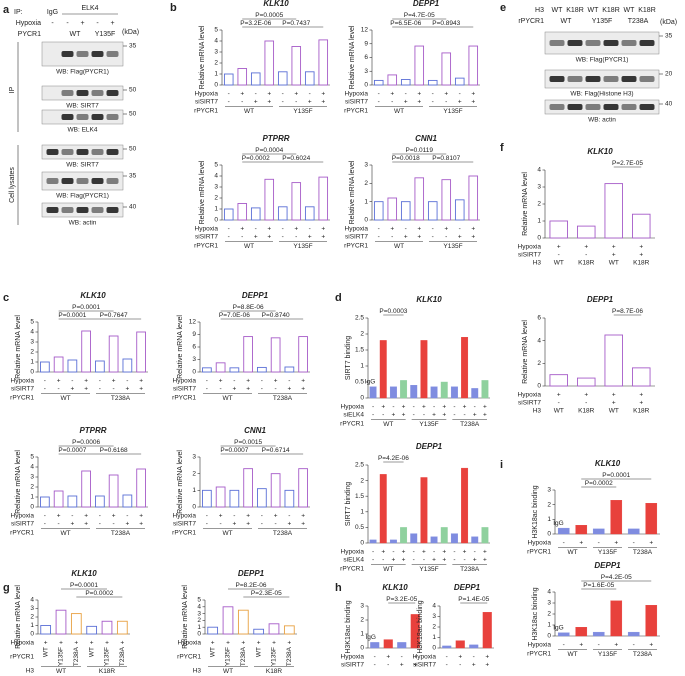 This screenshot has height=676, width=685. I want to click on y-tick-label: 0, so click(362, 648).